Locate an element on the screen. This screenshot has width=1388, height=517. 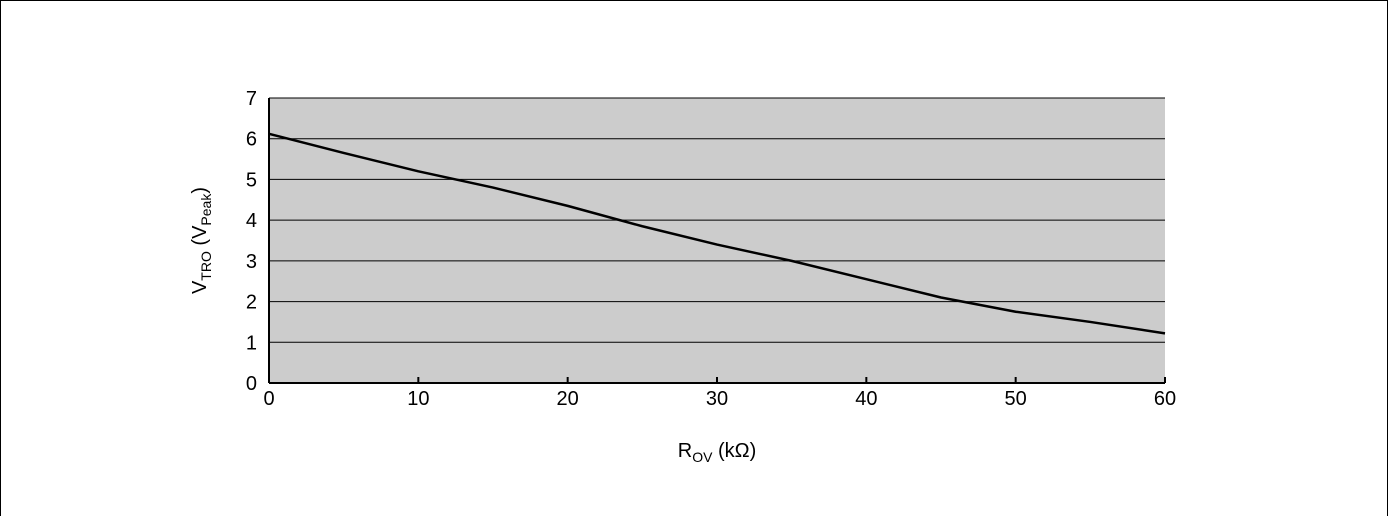
y-tick-label: 6 is located at coordinates (251, 140).